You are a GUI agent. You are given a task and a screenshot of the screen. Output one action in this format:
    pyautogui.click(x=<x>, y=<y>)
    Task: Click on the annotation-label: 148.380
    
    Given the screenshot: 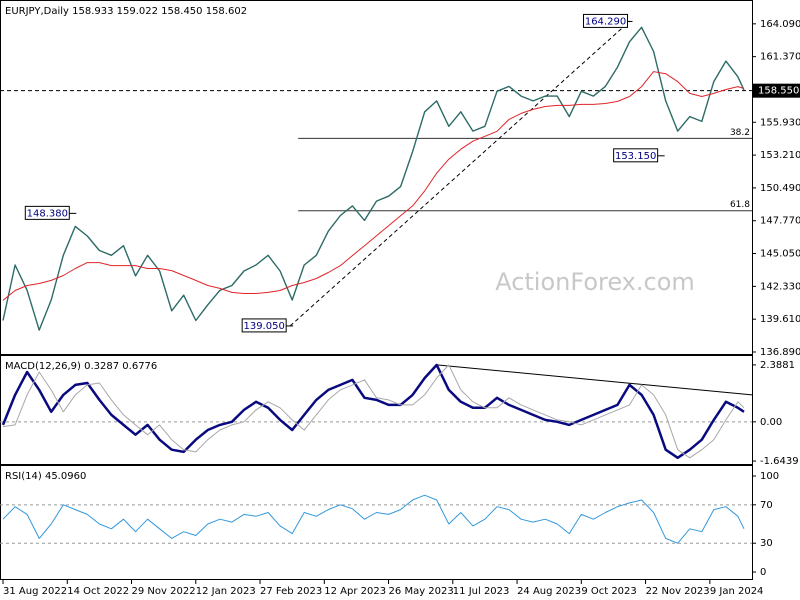 What is the action you would take?
    pyautogui.click(x=47, y=213)
    